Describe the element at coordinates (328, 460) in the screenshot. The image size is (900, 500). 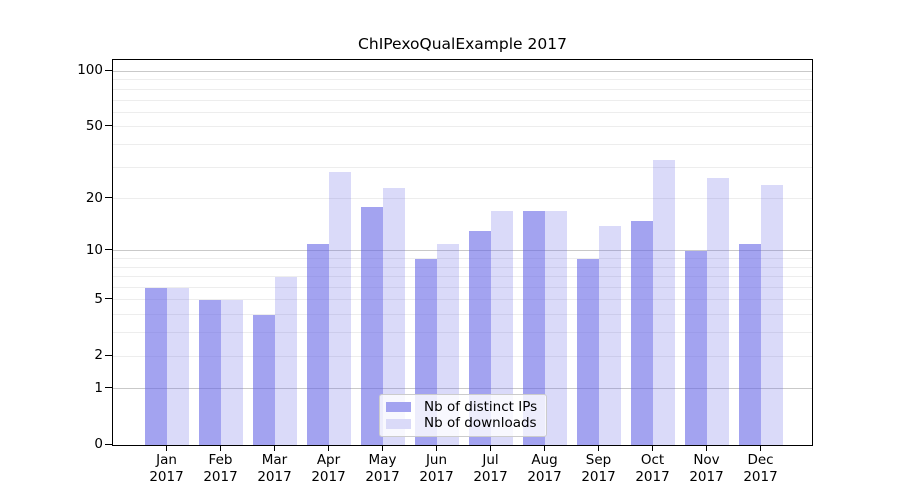
I see `x-tick-label-line: Apr` at that location.